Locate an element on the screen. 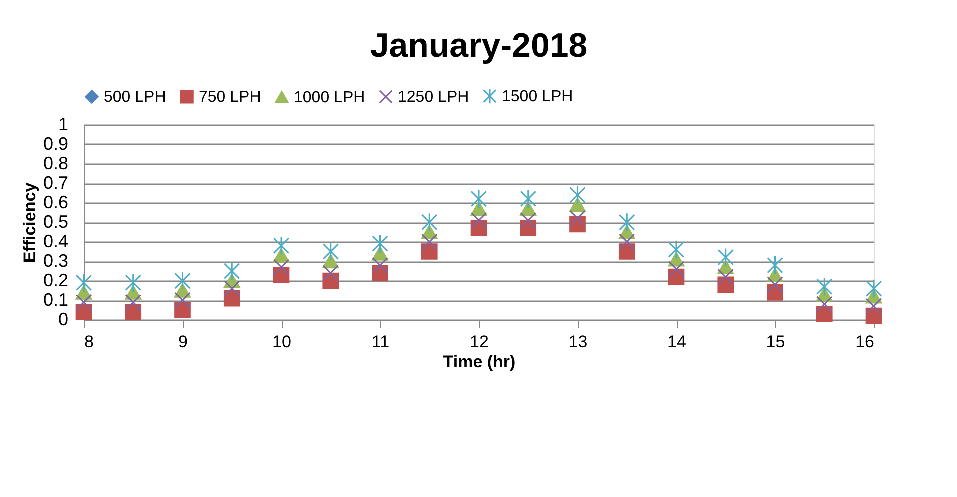  legend-label: 500 LPH is located at coordinates (135, 97).